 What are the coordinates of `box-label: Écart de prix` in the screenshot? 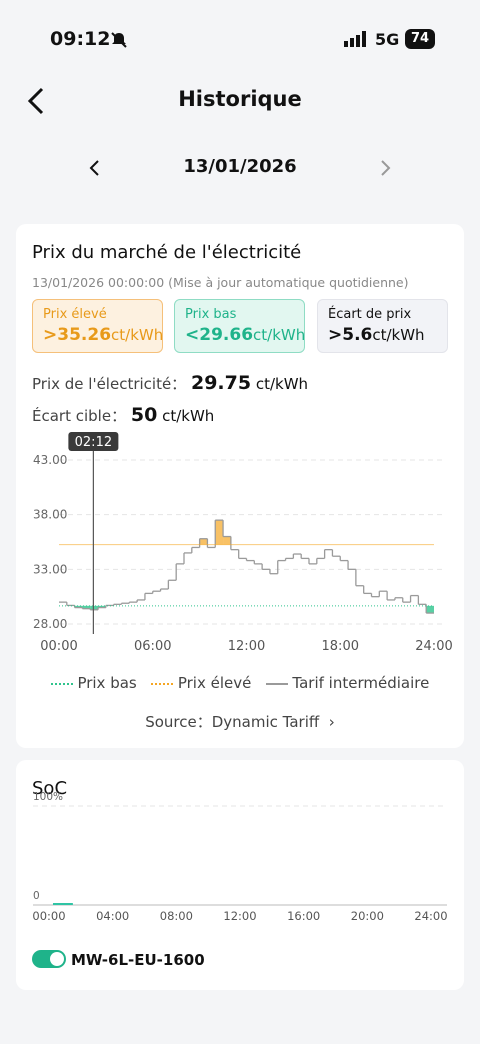 It's located at (370, 314).